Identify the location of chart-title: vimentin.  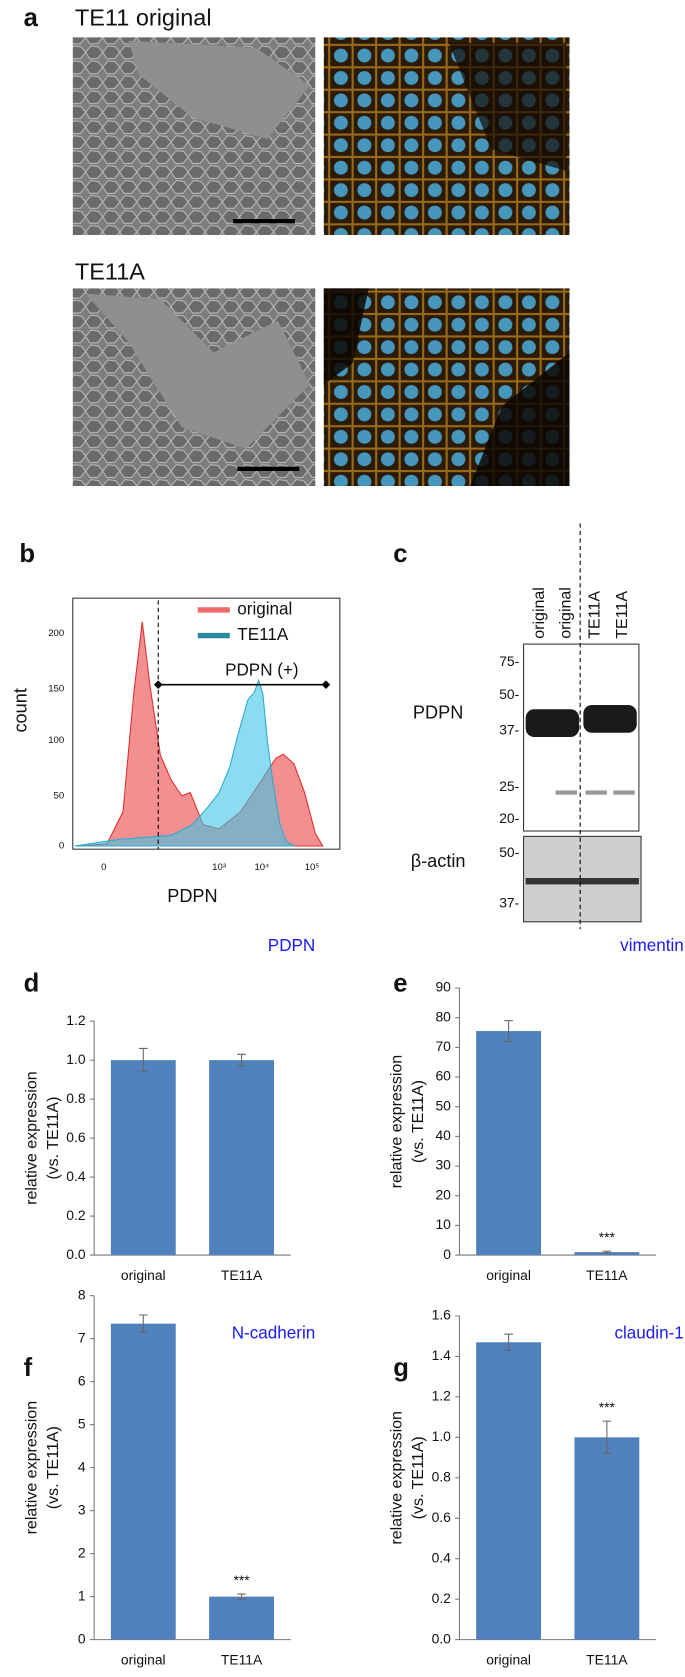
(652, 945).